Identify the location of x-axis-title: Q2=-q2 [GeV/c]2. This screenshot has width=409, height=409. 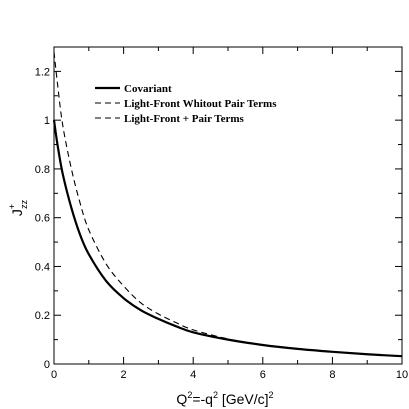
(224, 398).